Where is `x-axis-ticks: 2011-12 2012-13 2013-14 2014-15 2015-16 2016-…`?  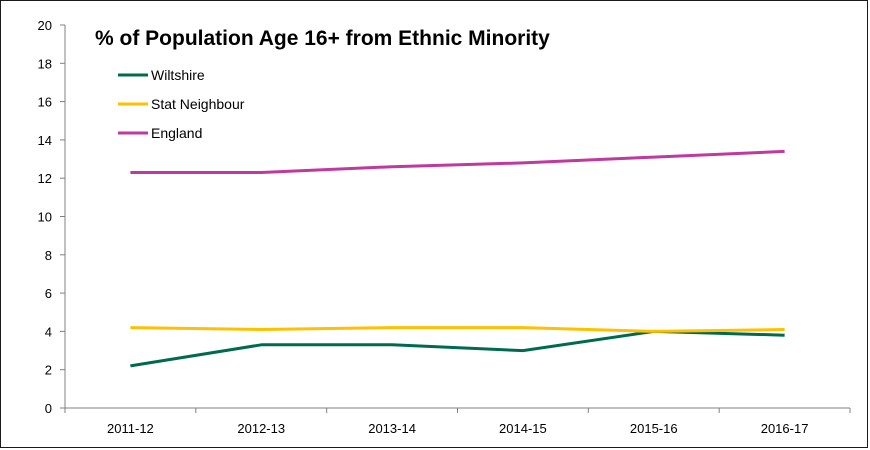 x-axis-ticks: 2011-12 2012-13 2013-14 2014-15 2015-16 2016-… is located at coordinates (457, 422).